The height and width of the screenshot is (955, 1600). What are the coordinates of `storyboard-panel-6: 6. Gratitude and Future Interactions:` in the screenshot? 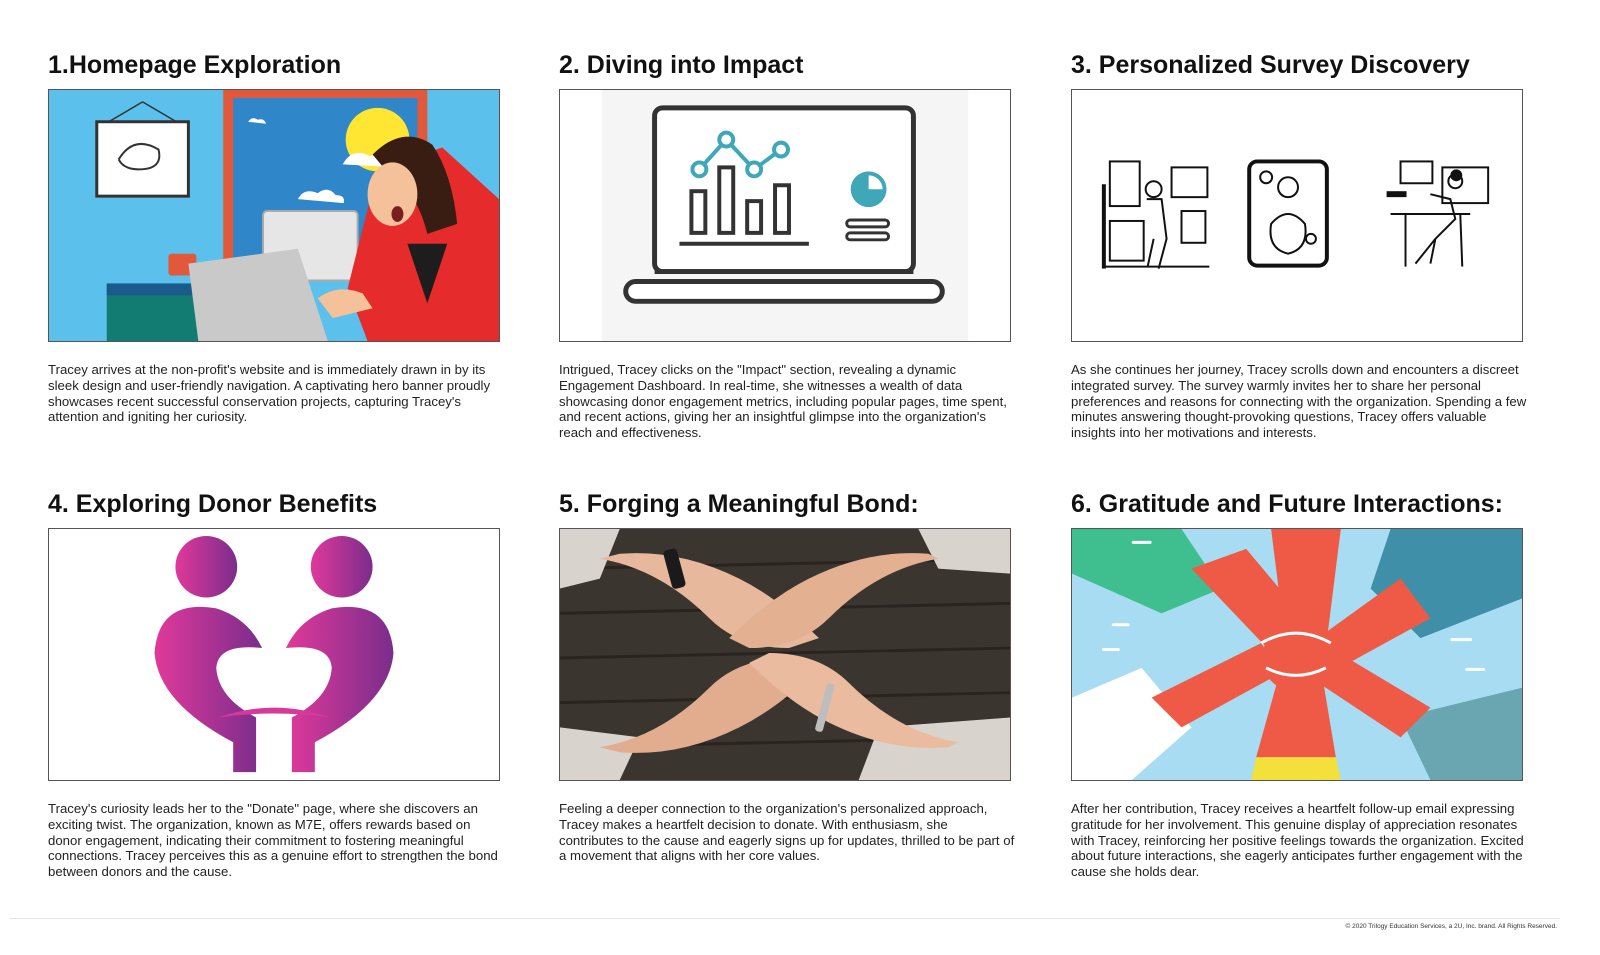 It's located at (1297, 683).